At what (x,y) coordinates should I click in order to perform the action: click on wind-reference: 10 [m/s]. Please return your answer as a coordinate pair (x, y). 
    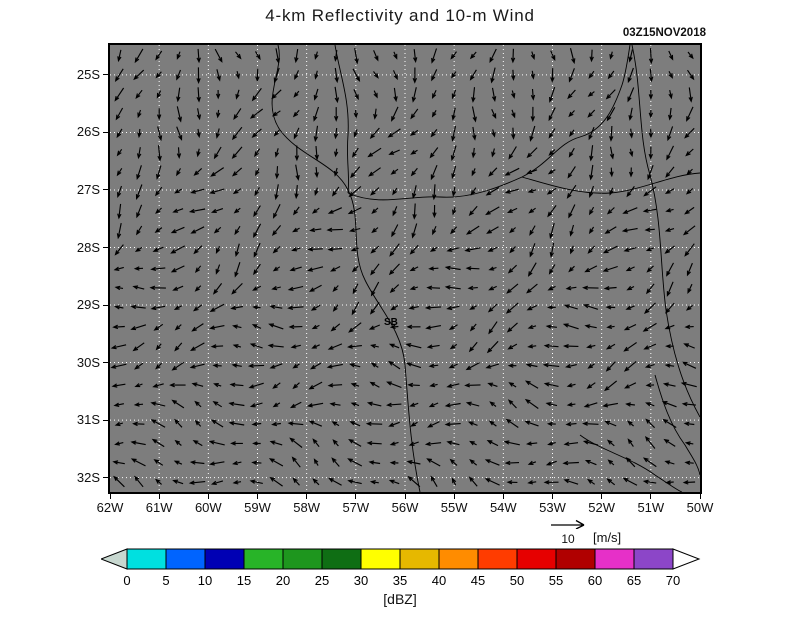
    Looking at the image, I should click on (584, 530).